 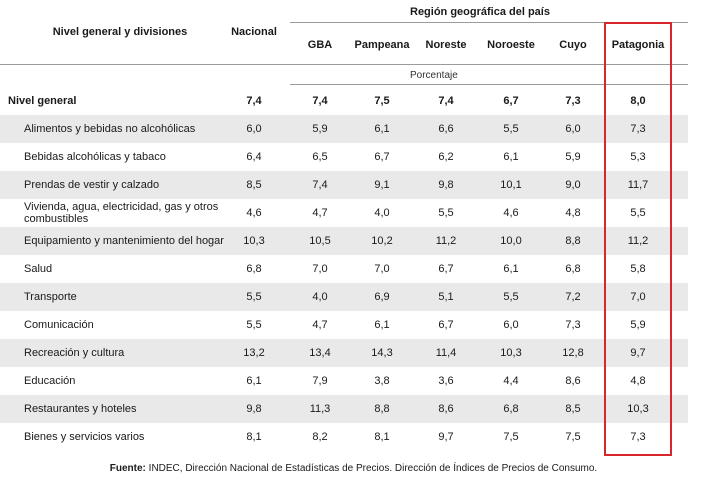 I want to click on value-cell: 9,1, so click(x=382, y=185).